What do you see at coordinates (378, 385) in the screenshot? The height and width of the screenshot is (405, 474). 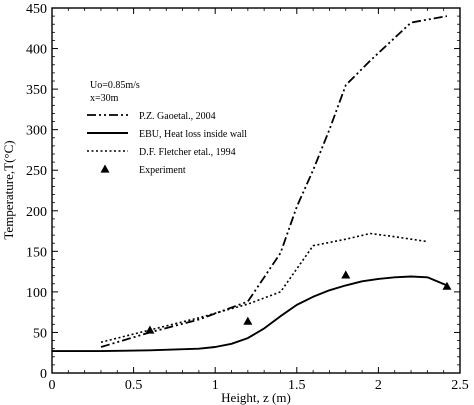 I see `x-tick-label: 2` at bounding box center [378, 385].